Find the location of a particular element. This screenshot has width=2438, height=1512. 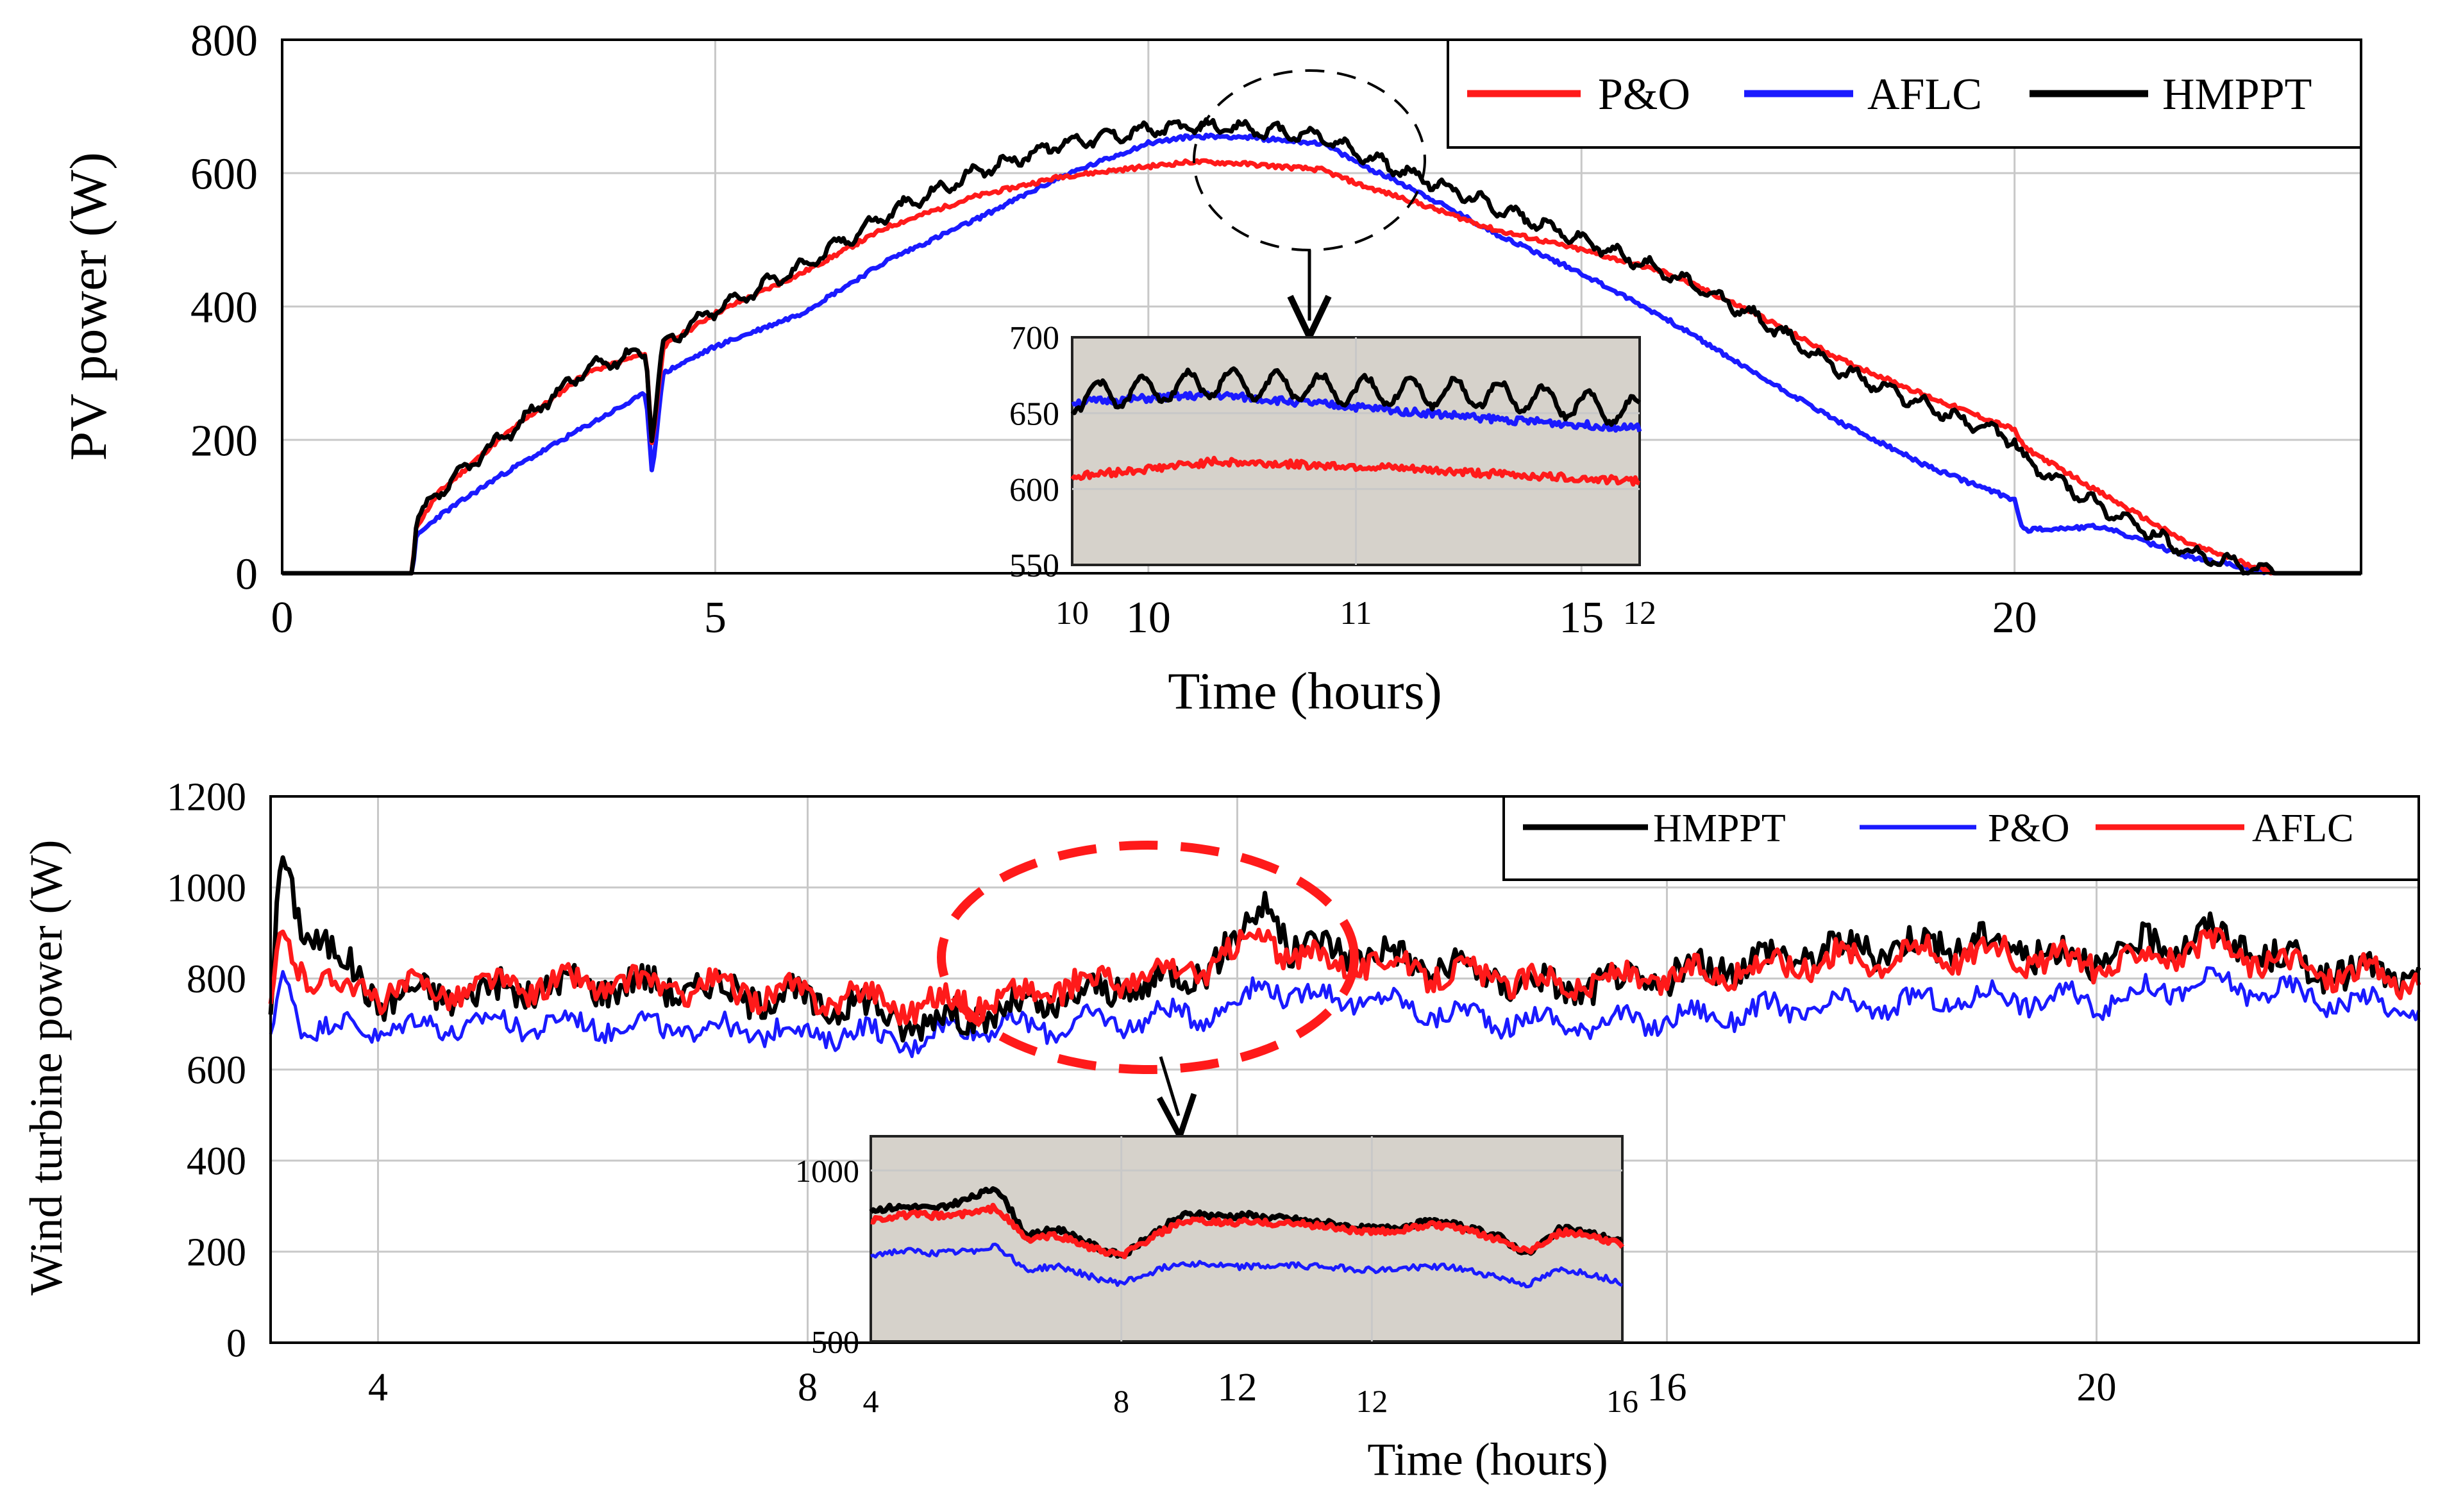

pv-legend: P&O AFLC HMPPT is located at coordinates (1904, 93).